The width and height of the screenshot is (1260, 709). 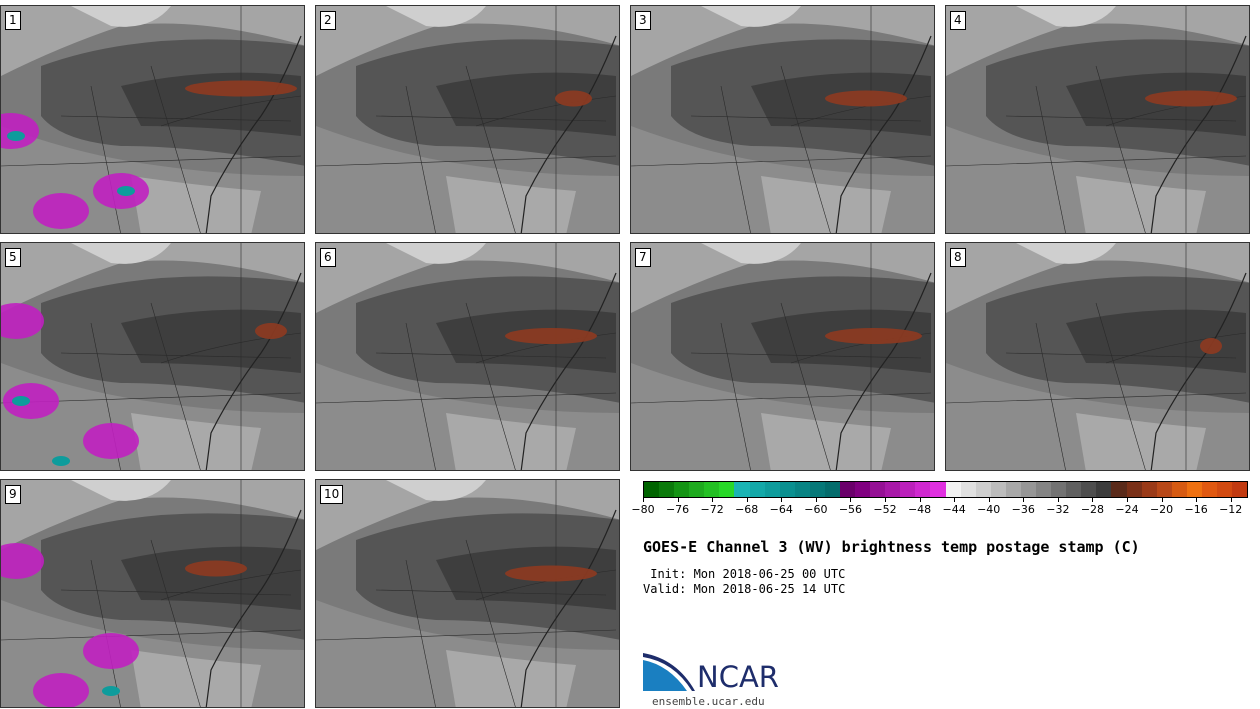 I want to click on panel-label: 5, so click(x=13, y=257).